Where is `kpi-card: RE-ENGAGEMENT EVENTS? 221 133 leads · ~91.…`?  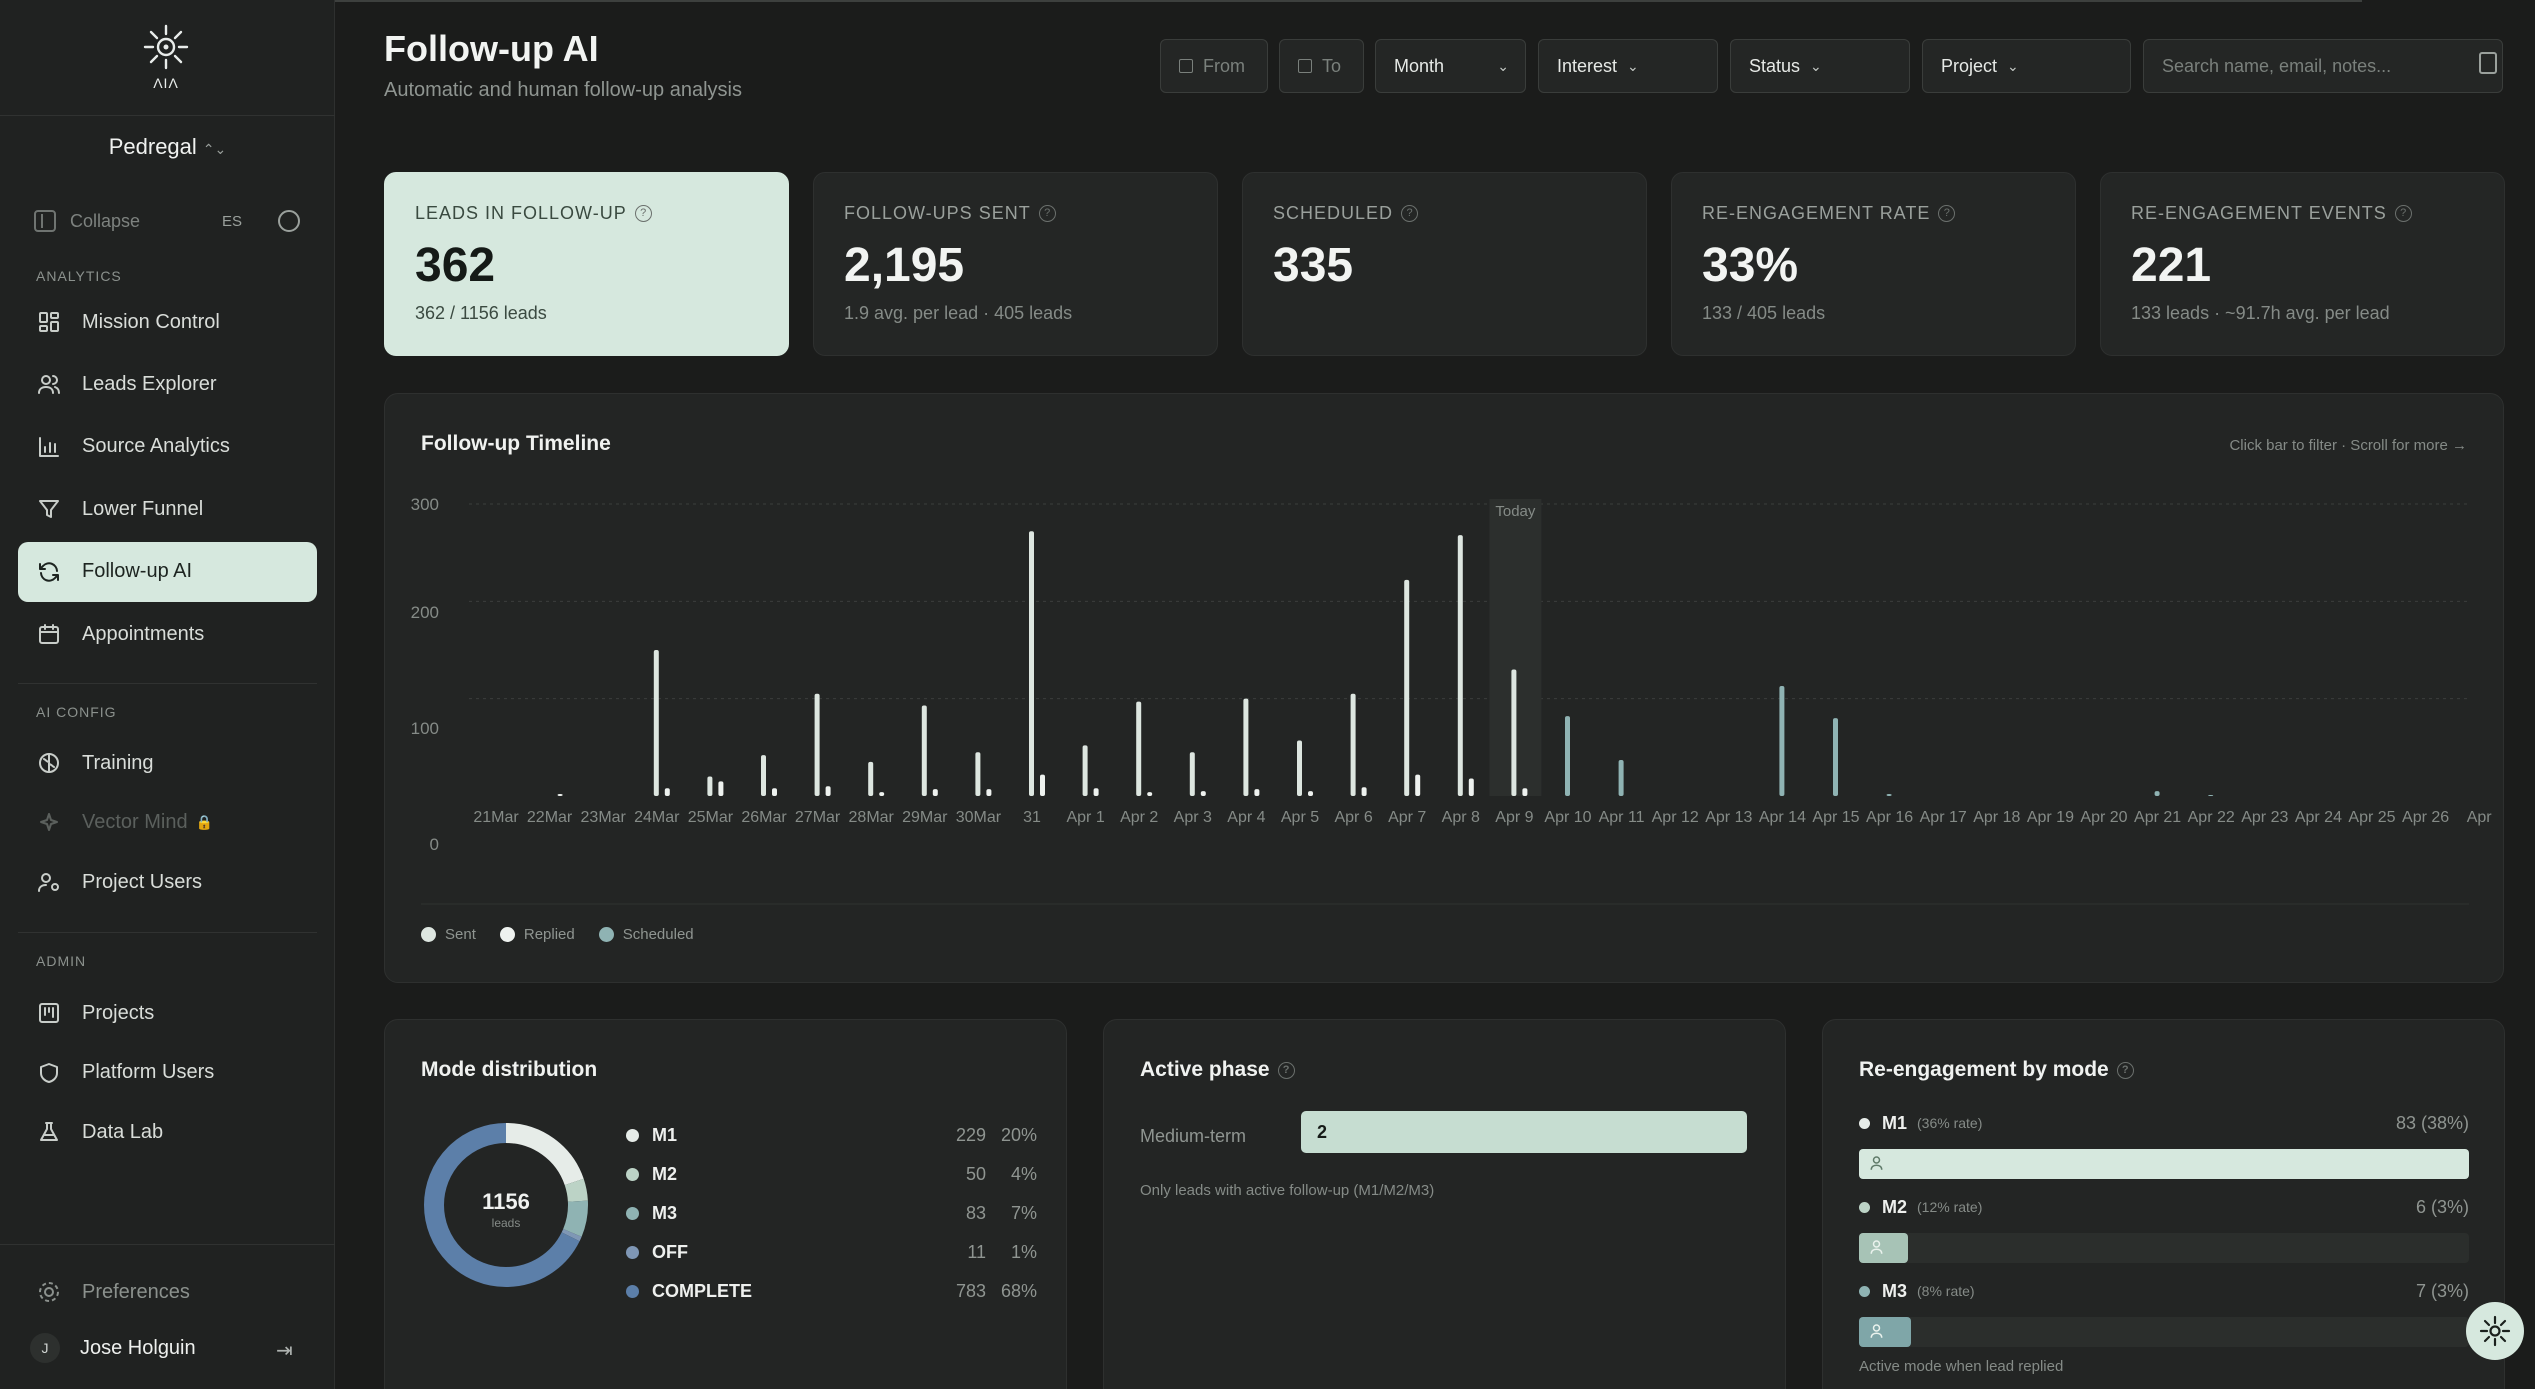 kpi-card: RE-ENGAGEMENT EVENTS? 221 133 leads · ~91.… is located at coordinates (2302, 264).